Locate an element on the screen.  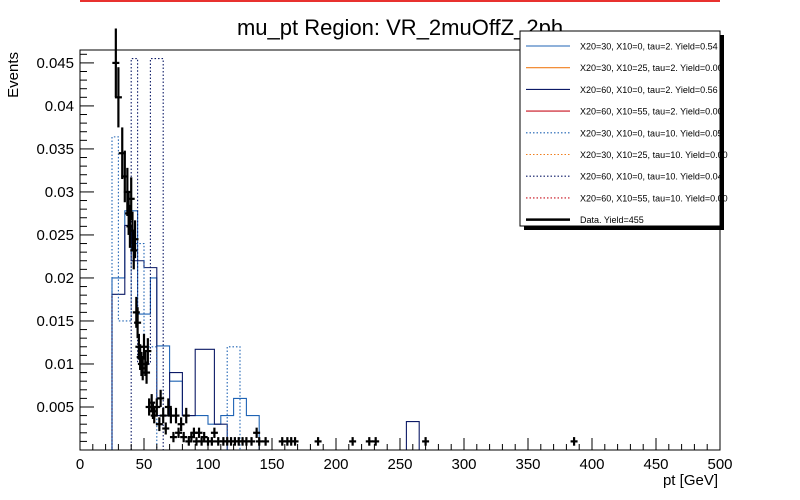
x-tick-label: 500 is located at coordinates (719, 464).